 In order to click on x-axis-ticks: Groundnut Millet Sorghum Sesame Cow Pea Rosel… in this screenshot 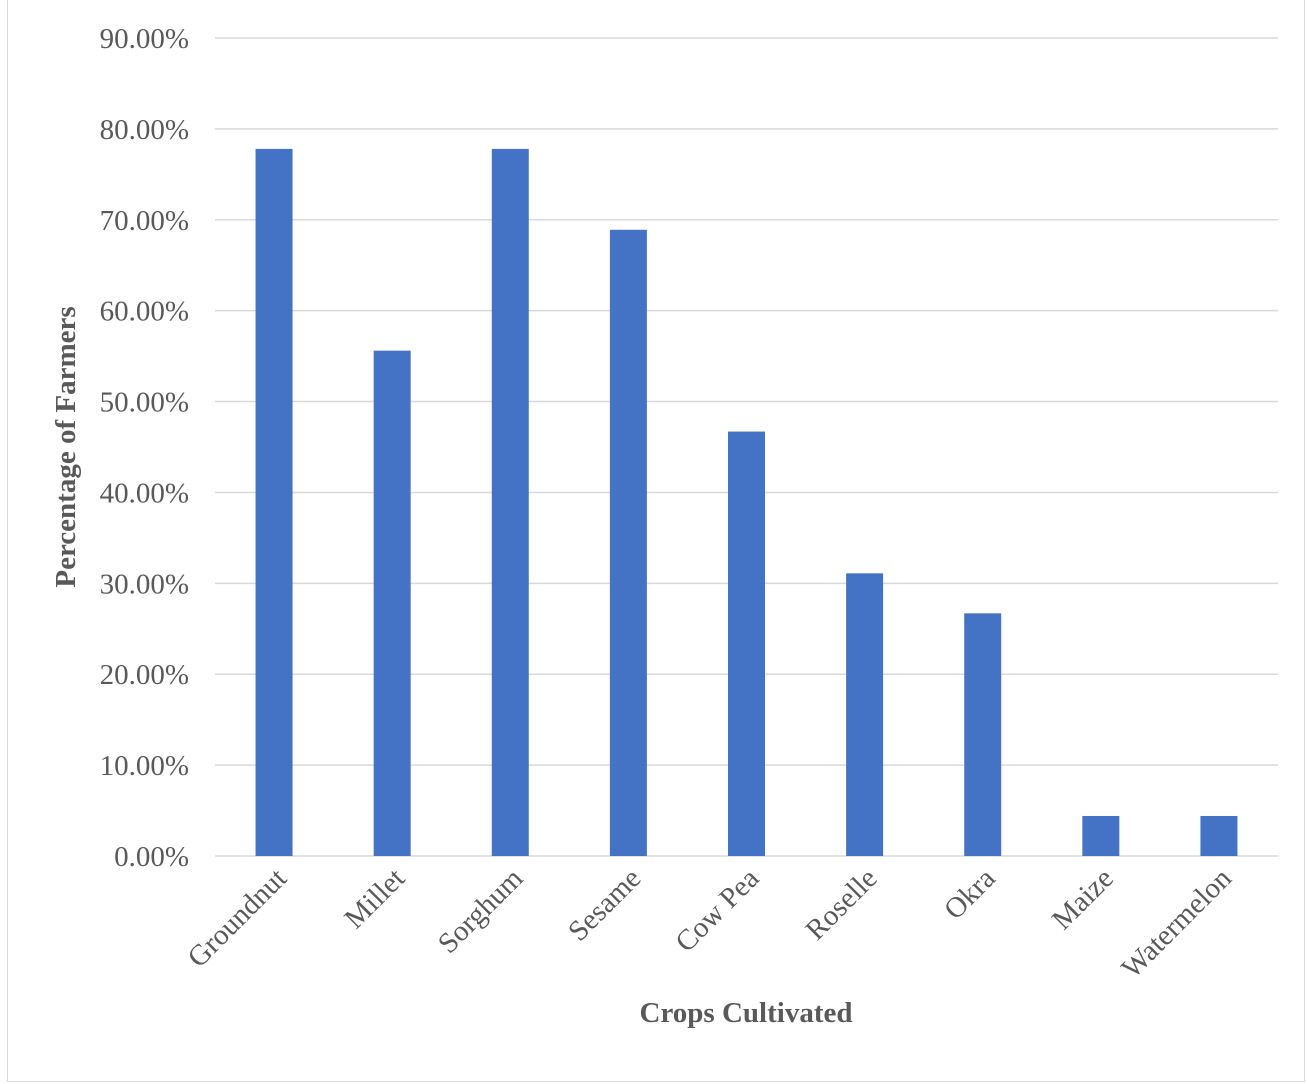, I will do `click(710, 923)`.